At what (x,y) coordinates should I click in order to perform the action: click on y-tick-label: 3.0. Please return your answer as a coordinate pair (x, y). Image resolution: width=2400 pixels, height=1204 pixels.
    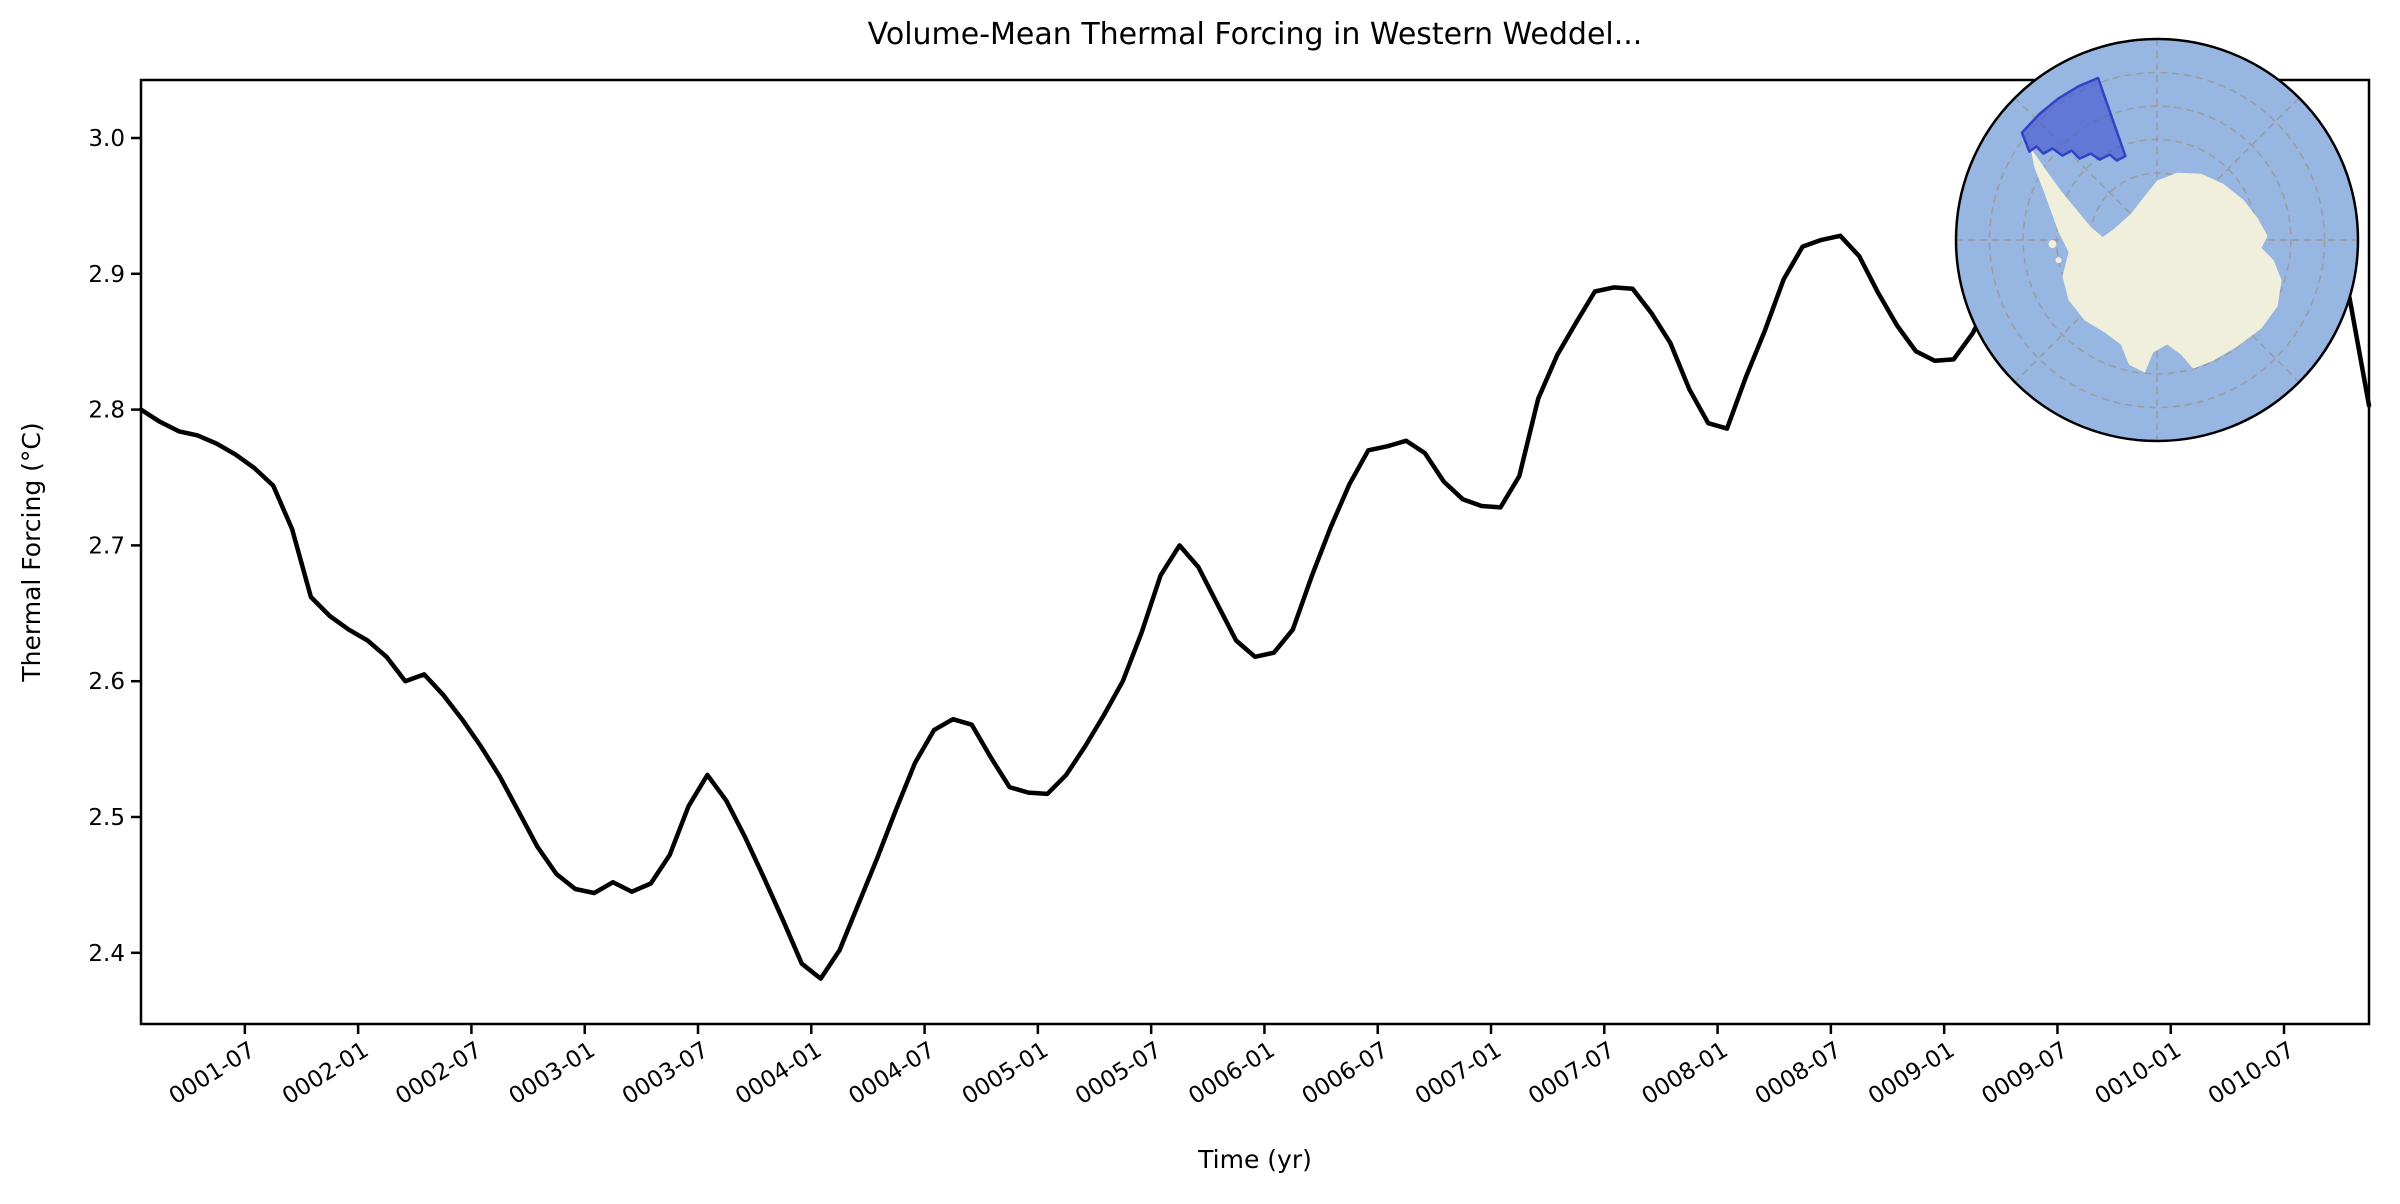
    Looking at the image, I should click on (106, 139).